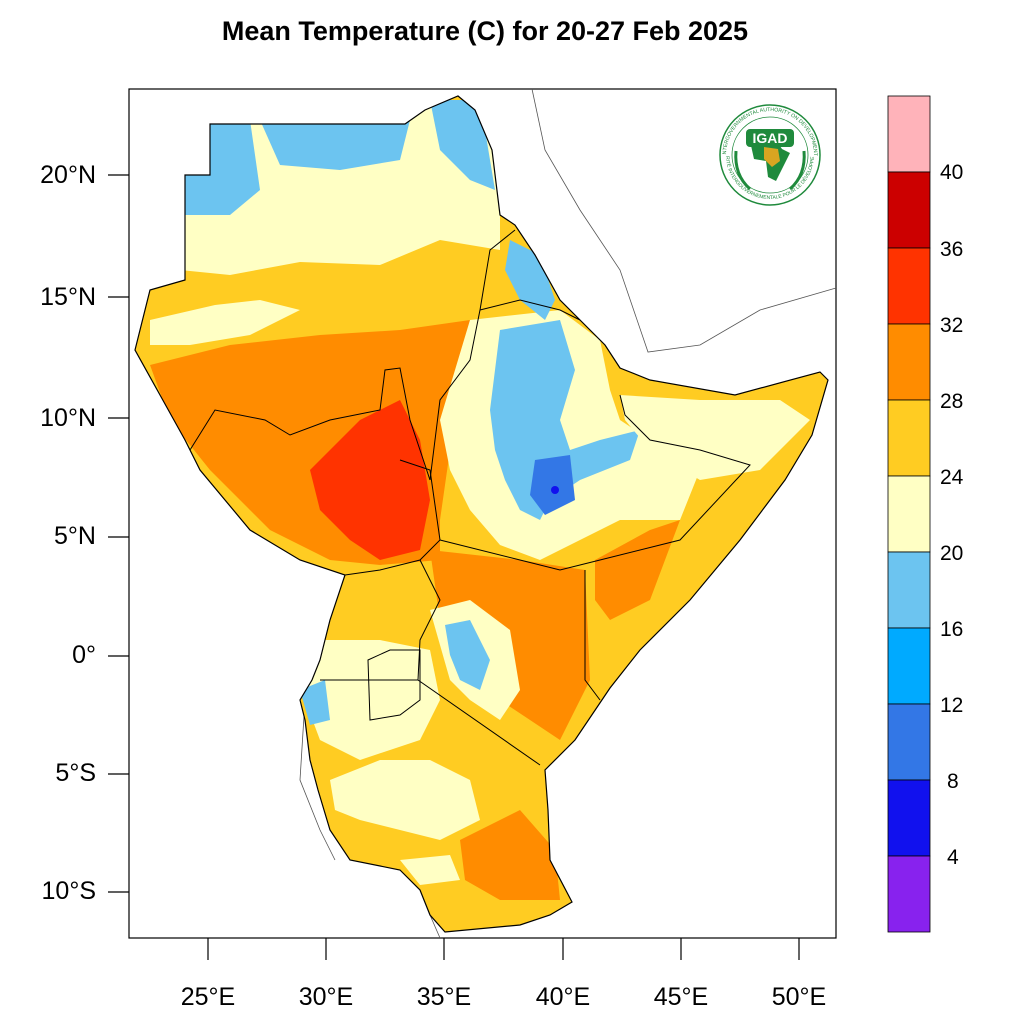  Describe the element at coordinates (208, 997) in the screenshot. I see `lon-label-25e: 25°E` at that location.